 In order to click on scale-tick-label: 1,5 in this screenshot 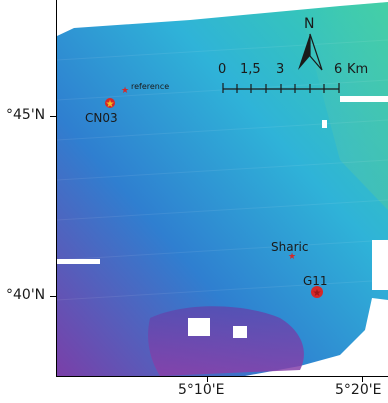, I will do `click(250, 69)`.